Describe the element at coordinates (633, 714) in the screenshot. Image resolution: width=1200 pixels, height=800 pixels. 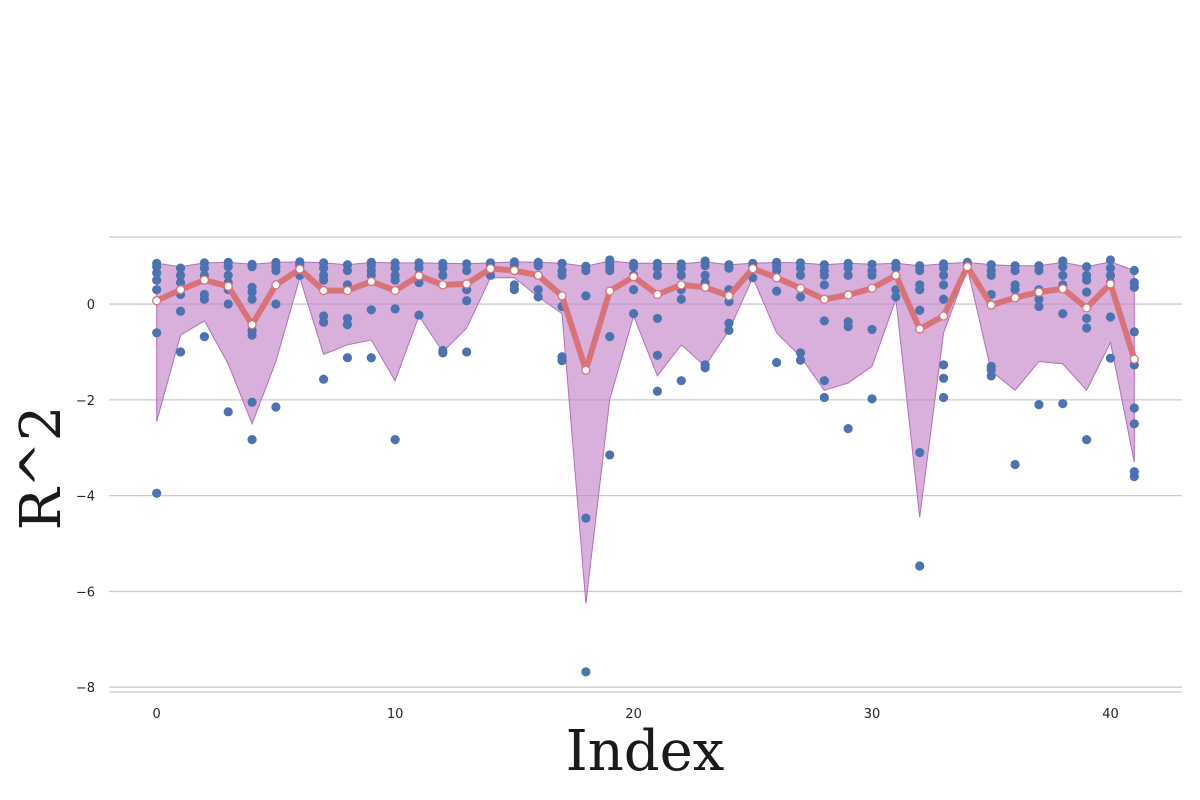
I see `x-tick-label: 20` at that location.